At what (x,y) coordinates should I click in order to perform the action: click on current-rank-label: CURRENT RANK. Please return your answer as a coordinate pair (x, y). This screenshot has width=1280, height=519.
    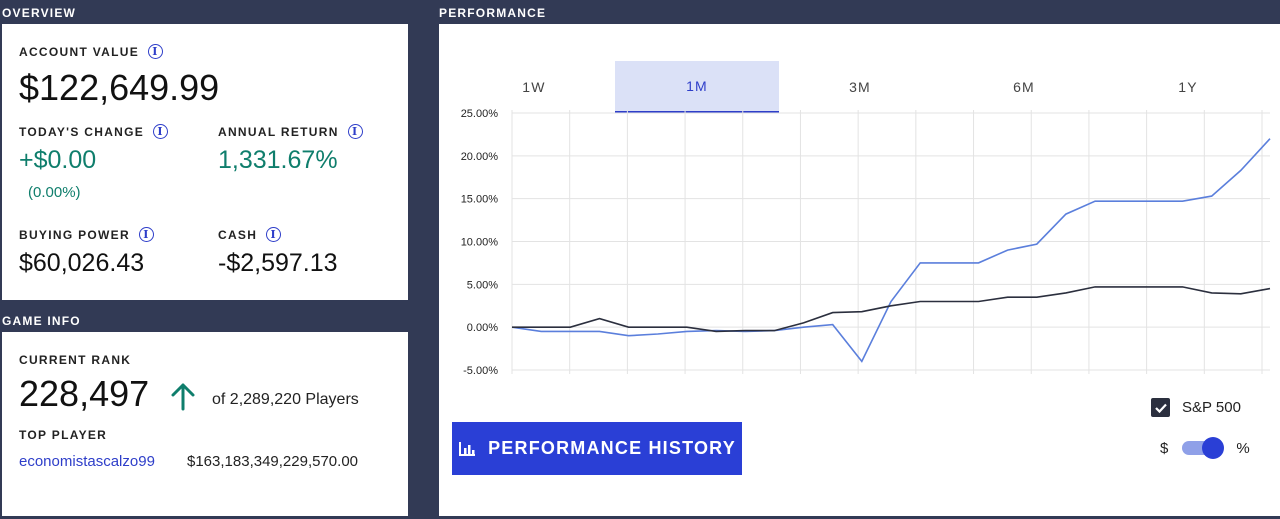
    Looking at the image, I should click on (75, 360).